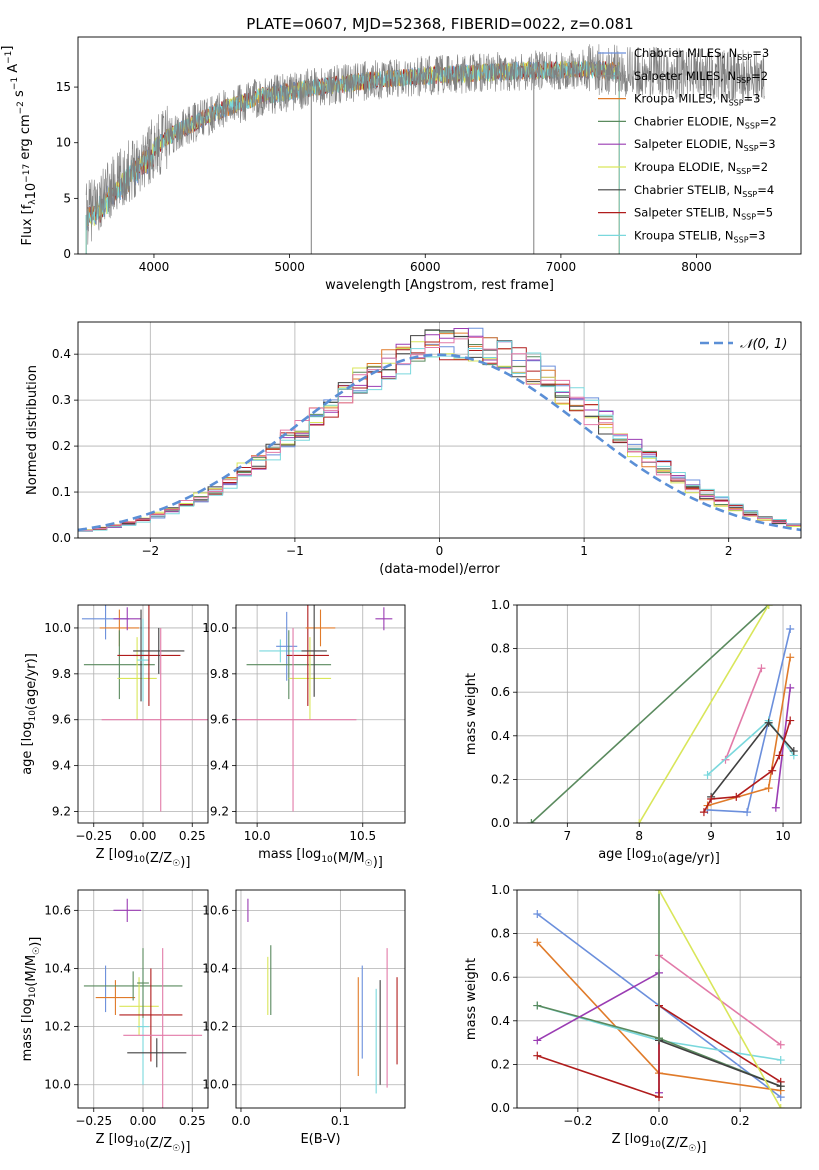  What do you see at coordinates (711, 836) in the screenshot?
I see `x-tick-label: 9` at bounding box center [711, 836].